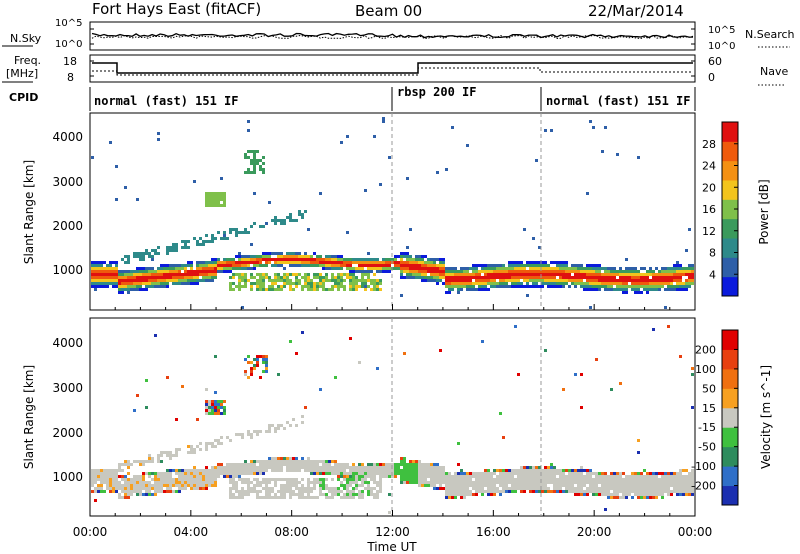  I want to click on noise-right-tick-bottom: 10^0, so click(721, 46).